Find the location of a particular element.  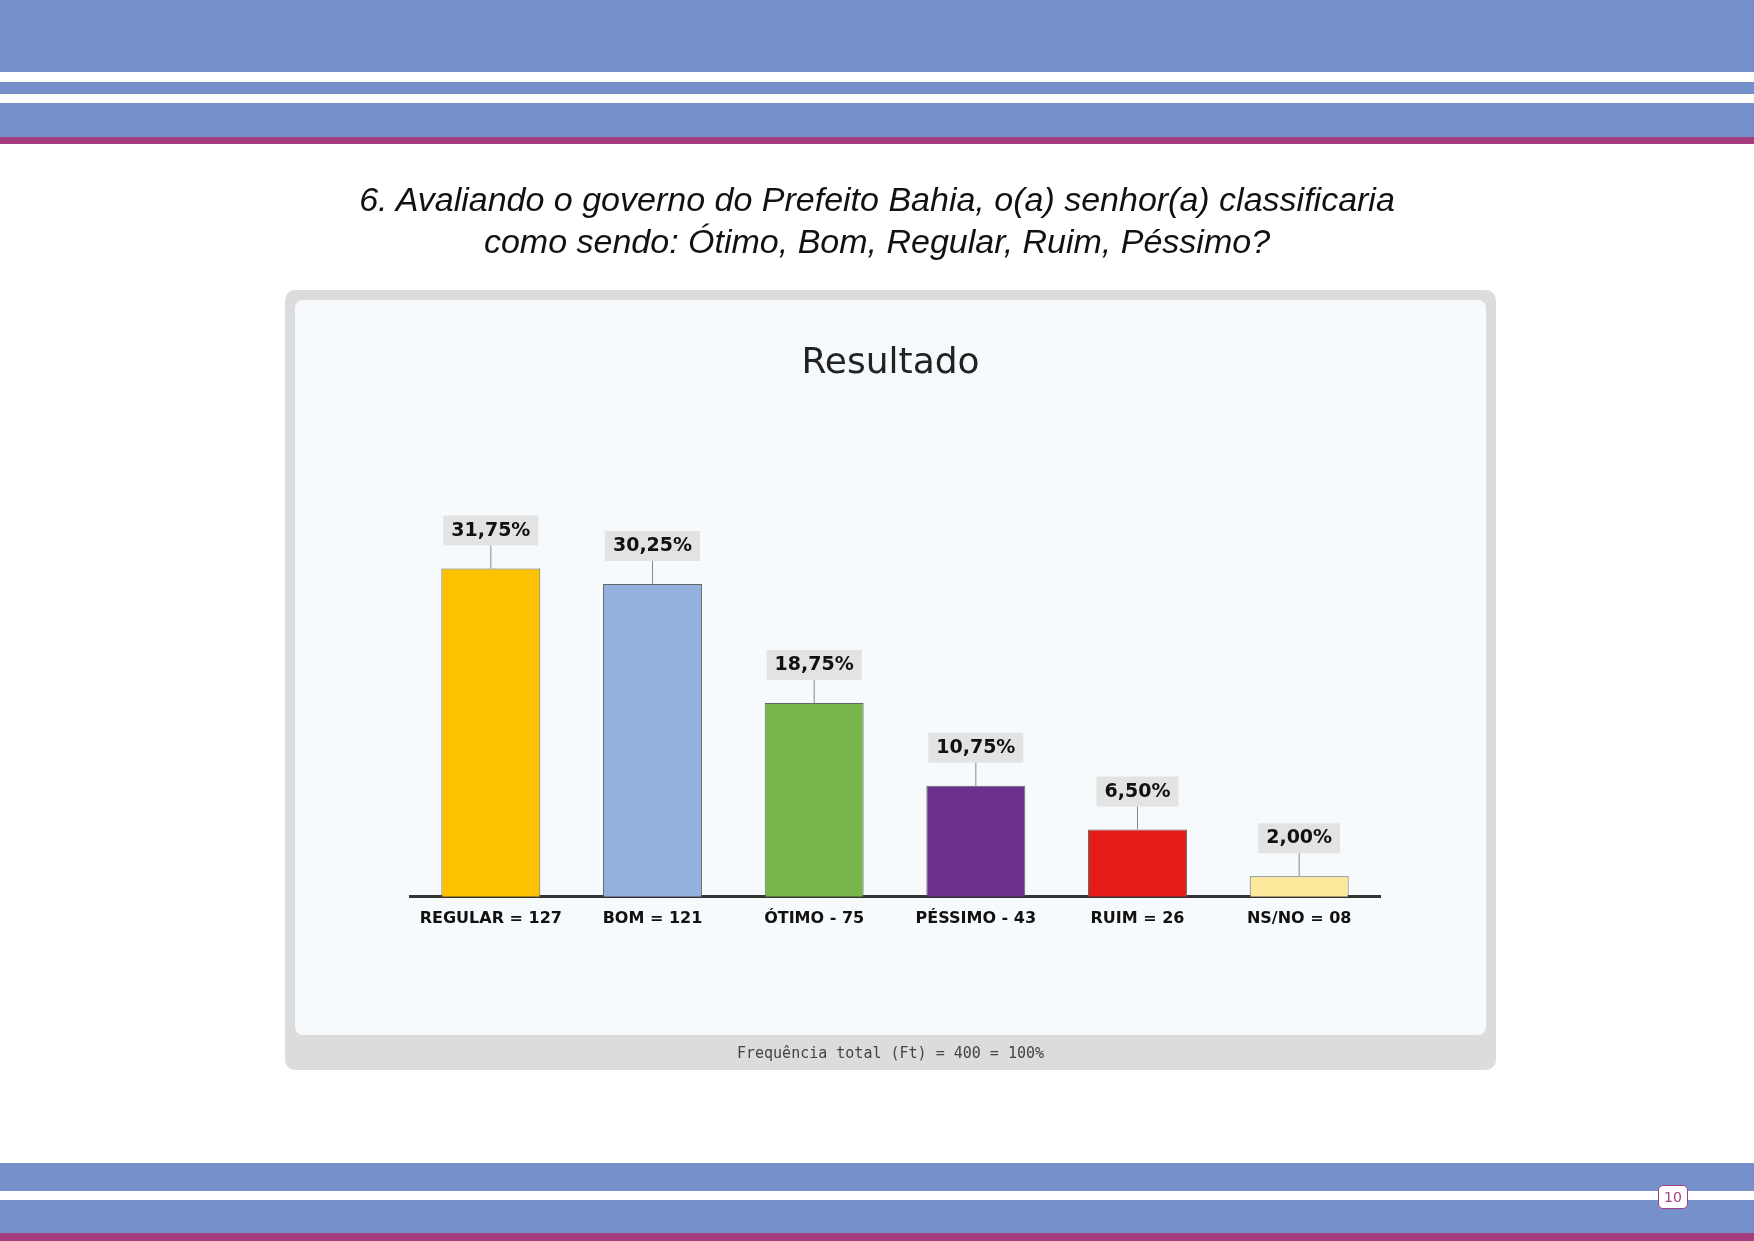

x-tick-label: ÓTIMO - 75 is located at coordinates (814, 917).